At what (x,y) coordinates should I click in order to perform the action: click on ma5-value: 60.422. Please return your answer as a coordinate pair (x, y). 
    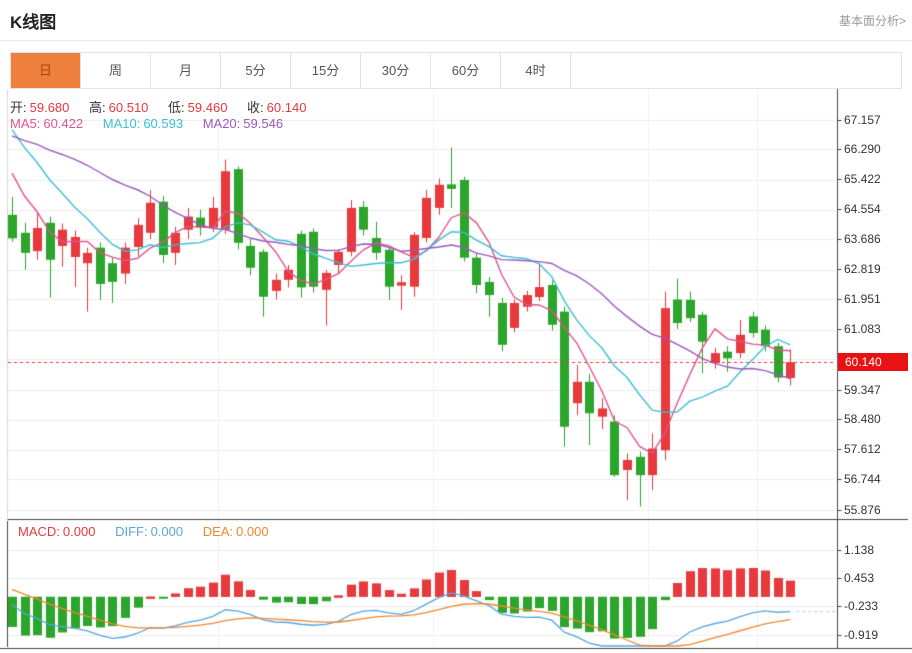
    Looking at the image, I should click on (63, 123).